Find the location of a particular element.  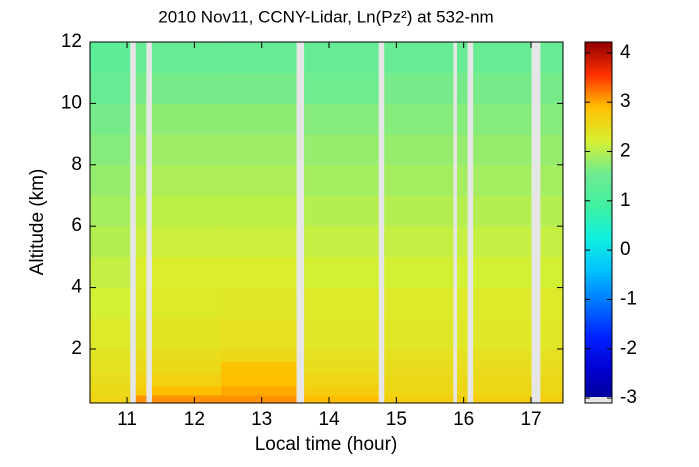

y-tick-label: 12 is located at coordinates (71, 41).